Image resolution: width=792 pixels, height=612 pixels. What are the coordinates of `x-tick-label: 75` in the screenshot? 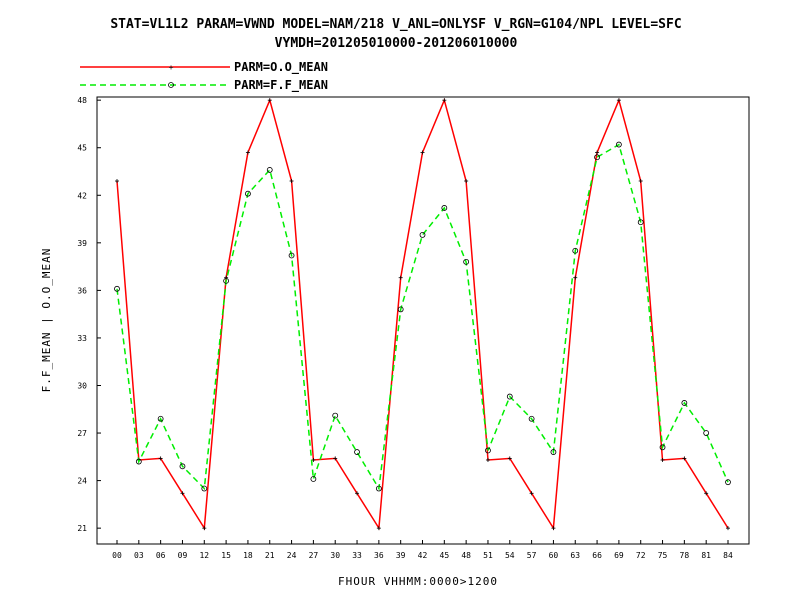 It's located at (663, 555).